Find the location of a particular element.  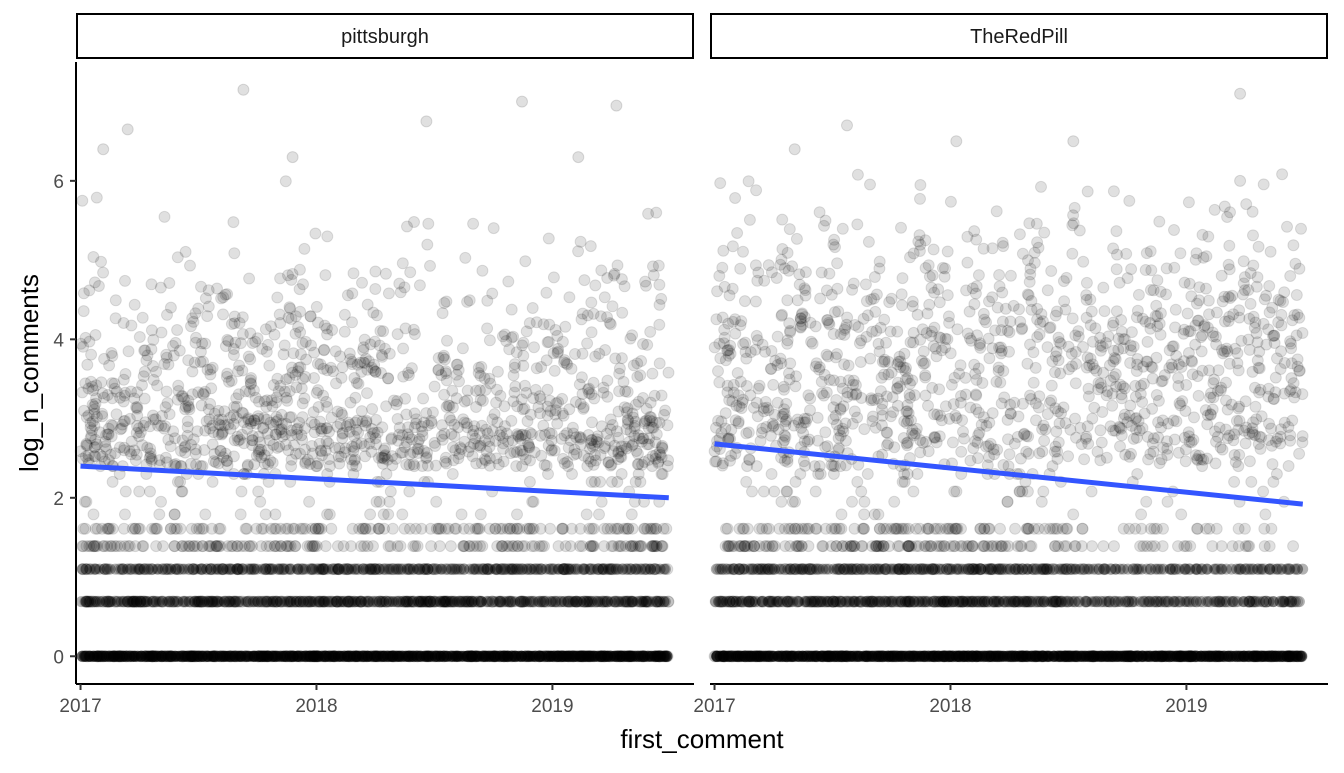

x-tick-label: 2018 is located at coordinates (316, 706).